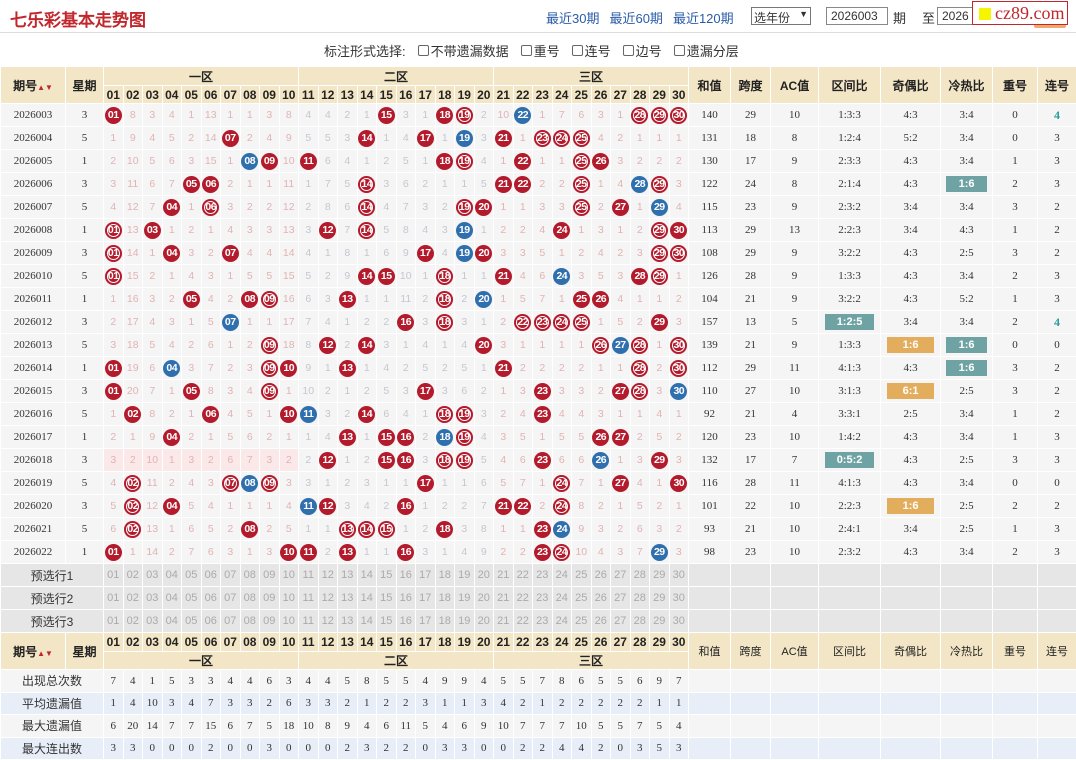 The height and width of the screenshot is (760, 1076). Describe the element at coordinates (1050, 25) in the screenshot. I see `query-button` at that location.